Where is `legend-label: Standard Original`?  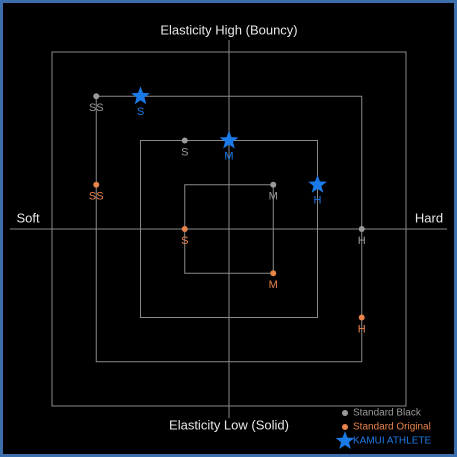 legend-label: Standard Original is located at coordinates (392, 427).